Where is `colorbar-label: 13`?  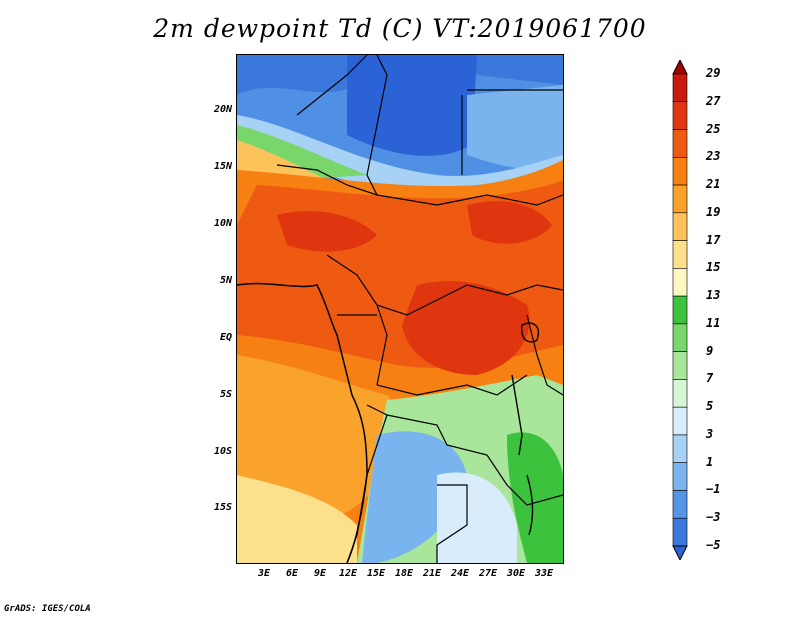 colorbar-label: 13 is located at coordinates (713, 295).